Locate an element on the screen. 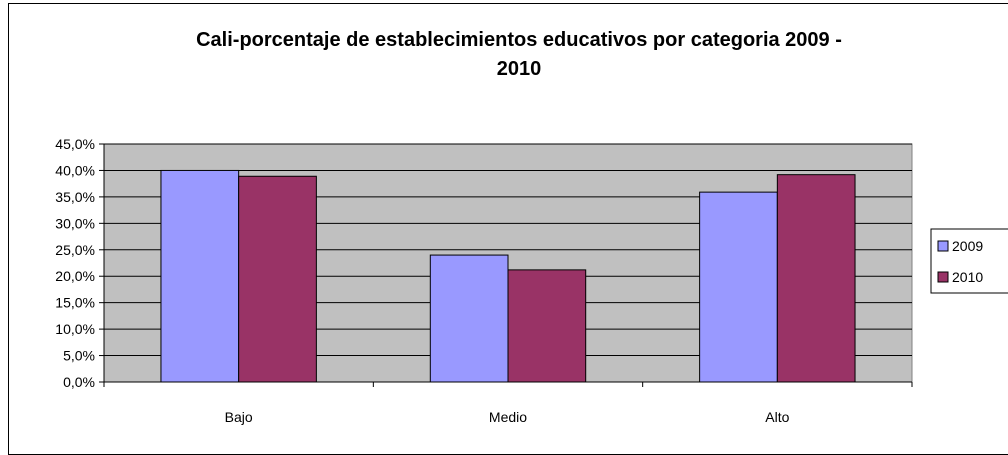 This screenshot has height=455, width=1008. chart-title-line-2: 2010 is located at coordinates (519, 69).